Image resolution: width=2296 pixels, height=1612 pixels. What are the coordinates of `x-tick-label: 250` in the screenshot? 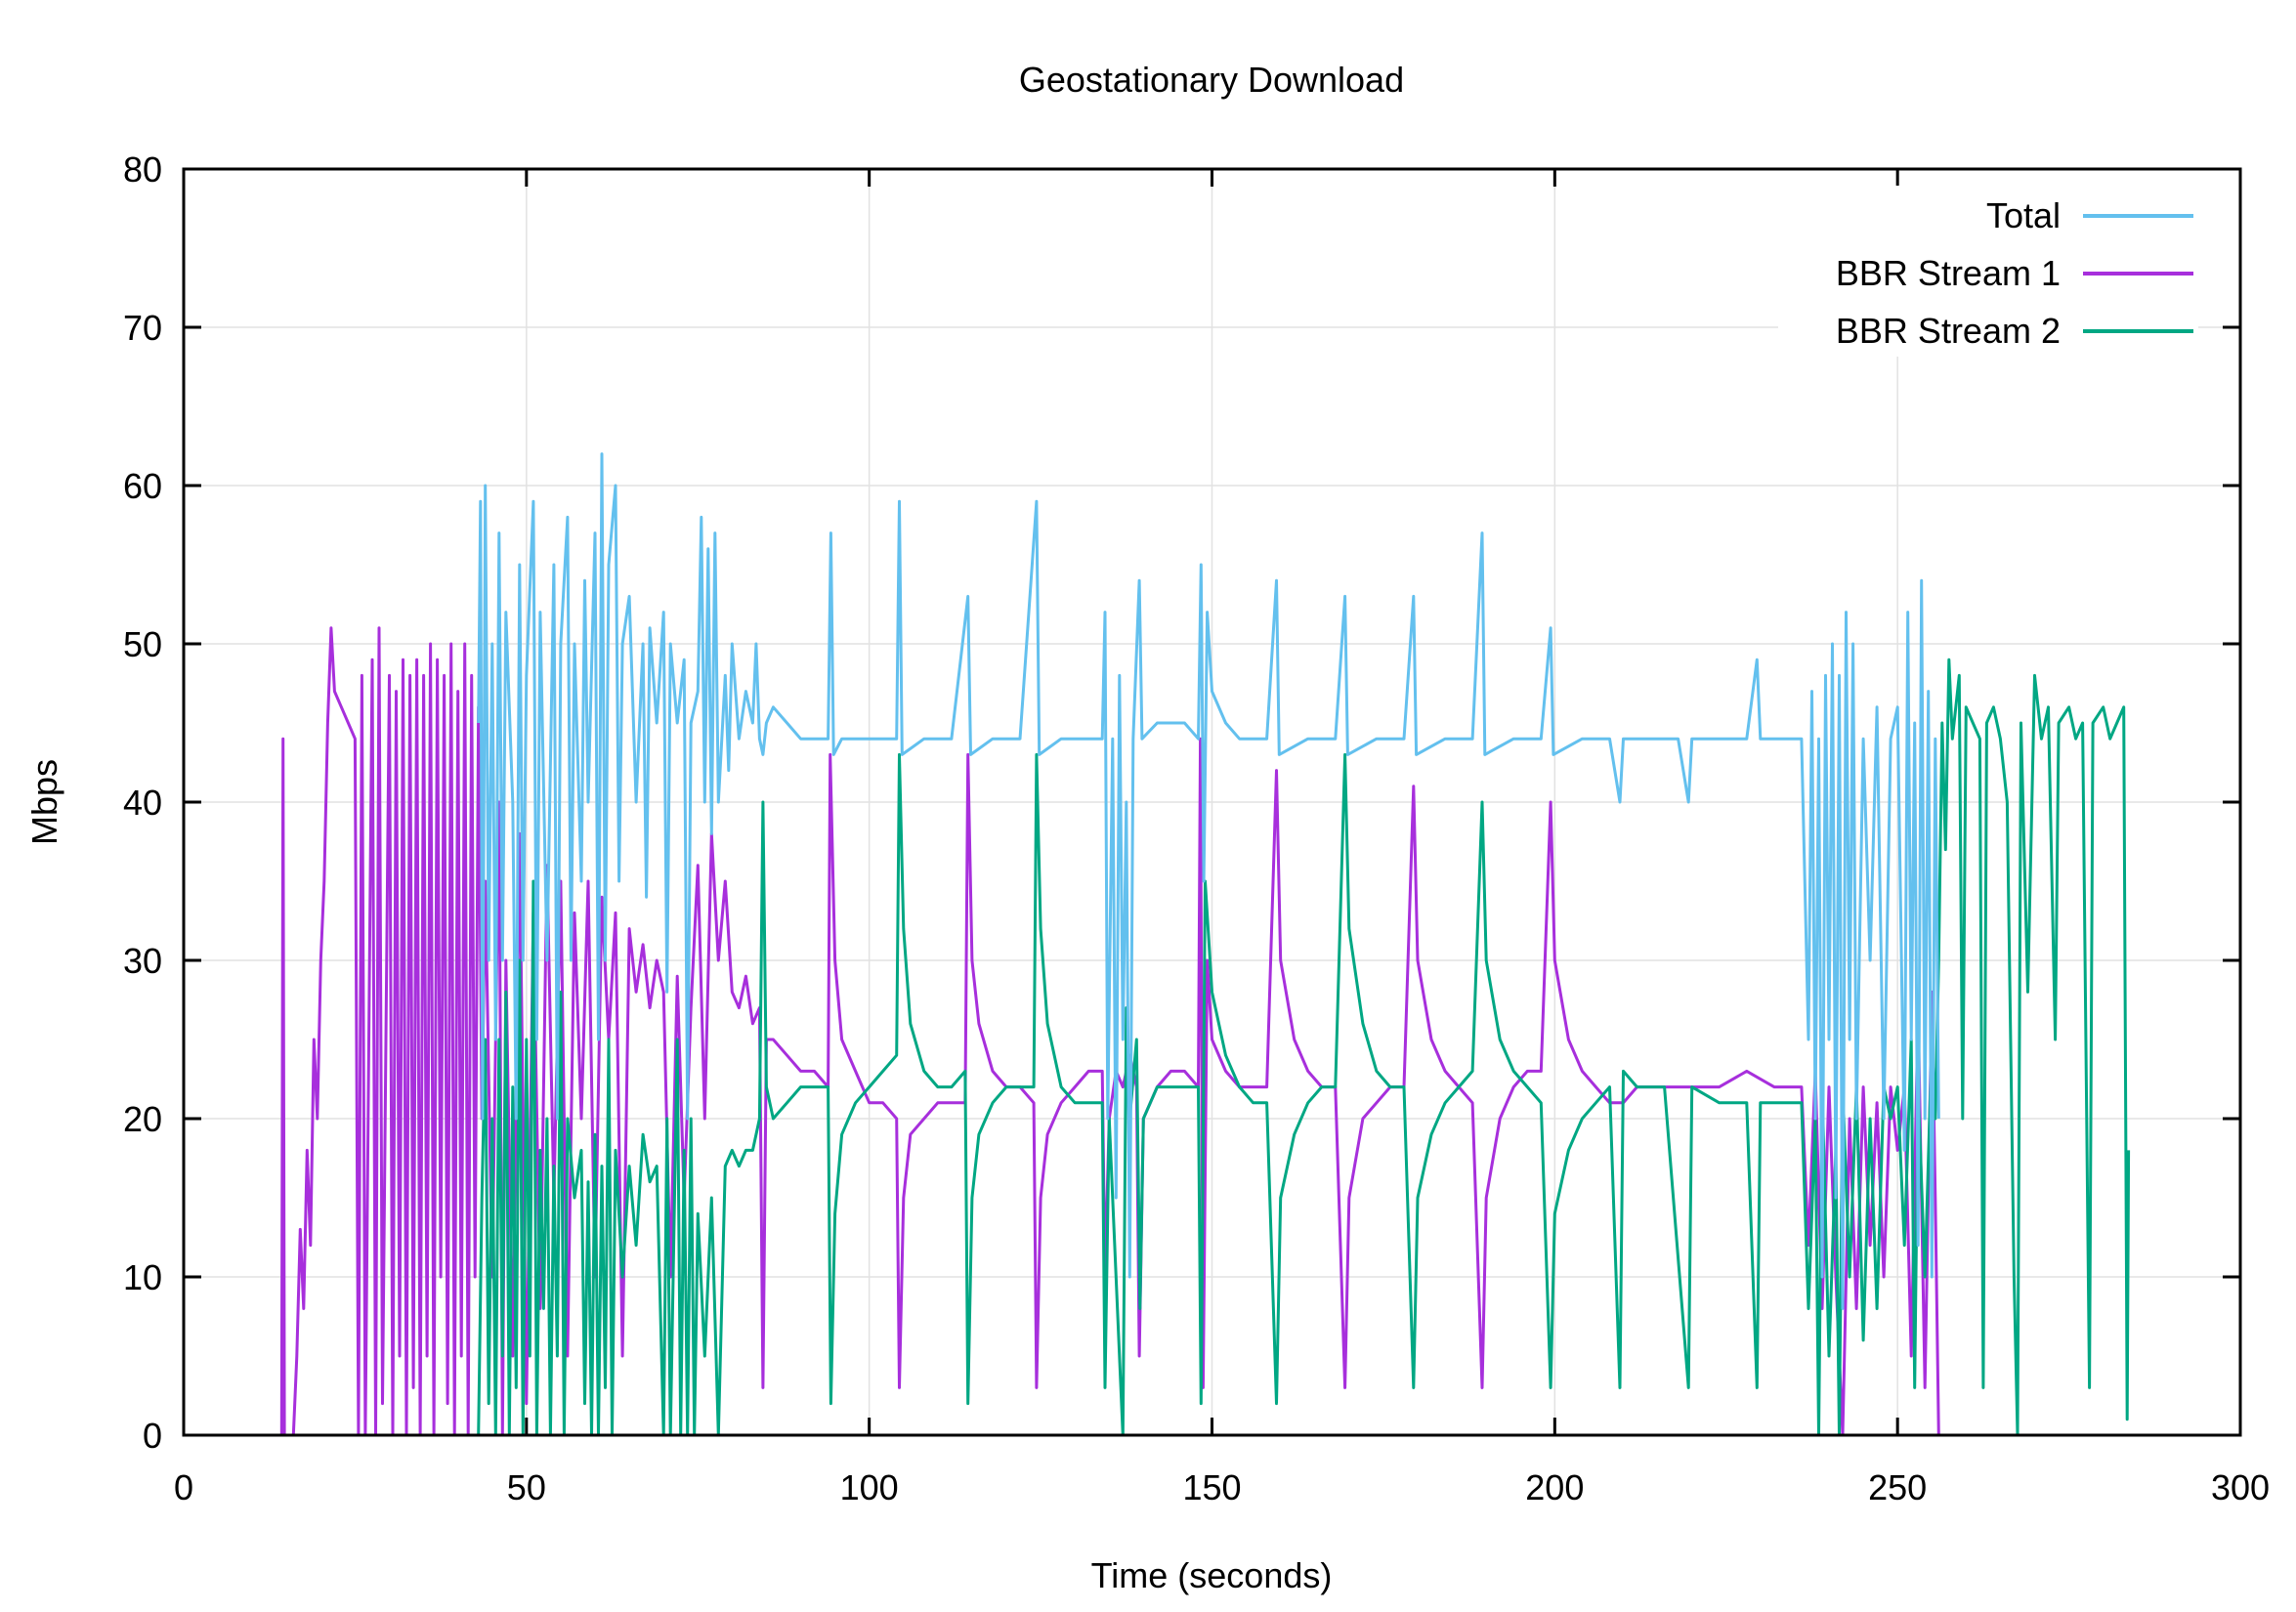 It's located at (1897, 1487).